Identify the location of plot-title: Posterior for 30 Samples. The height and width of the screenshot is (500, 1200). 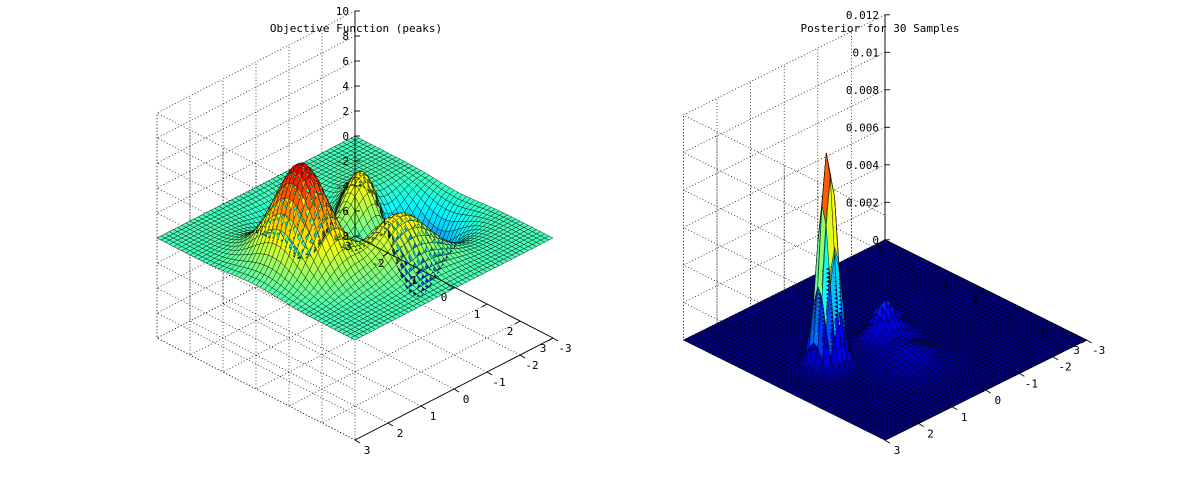
(880, 28).